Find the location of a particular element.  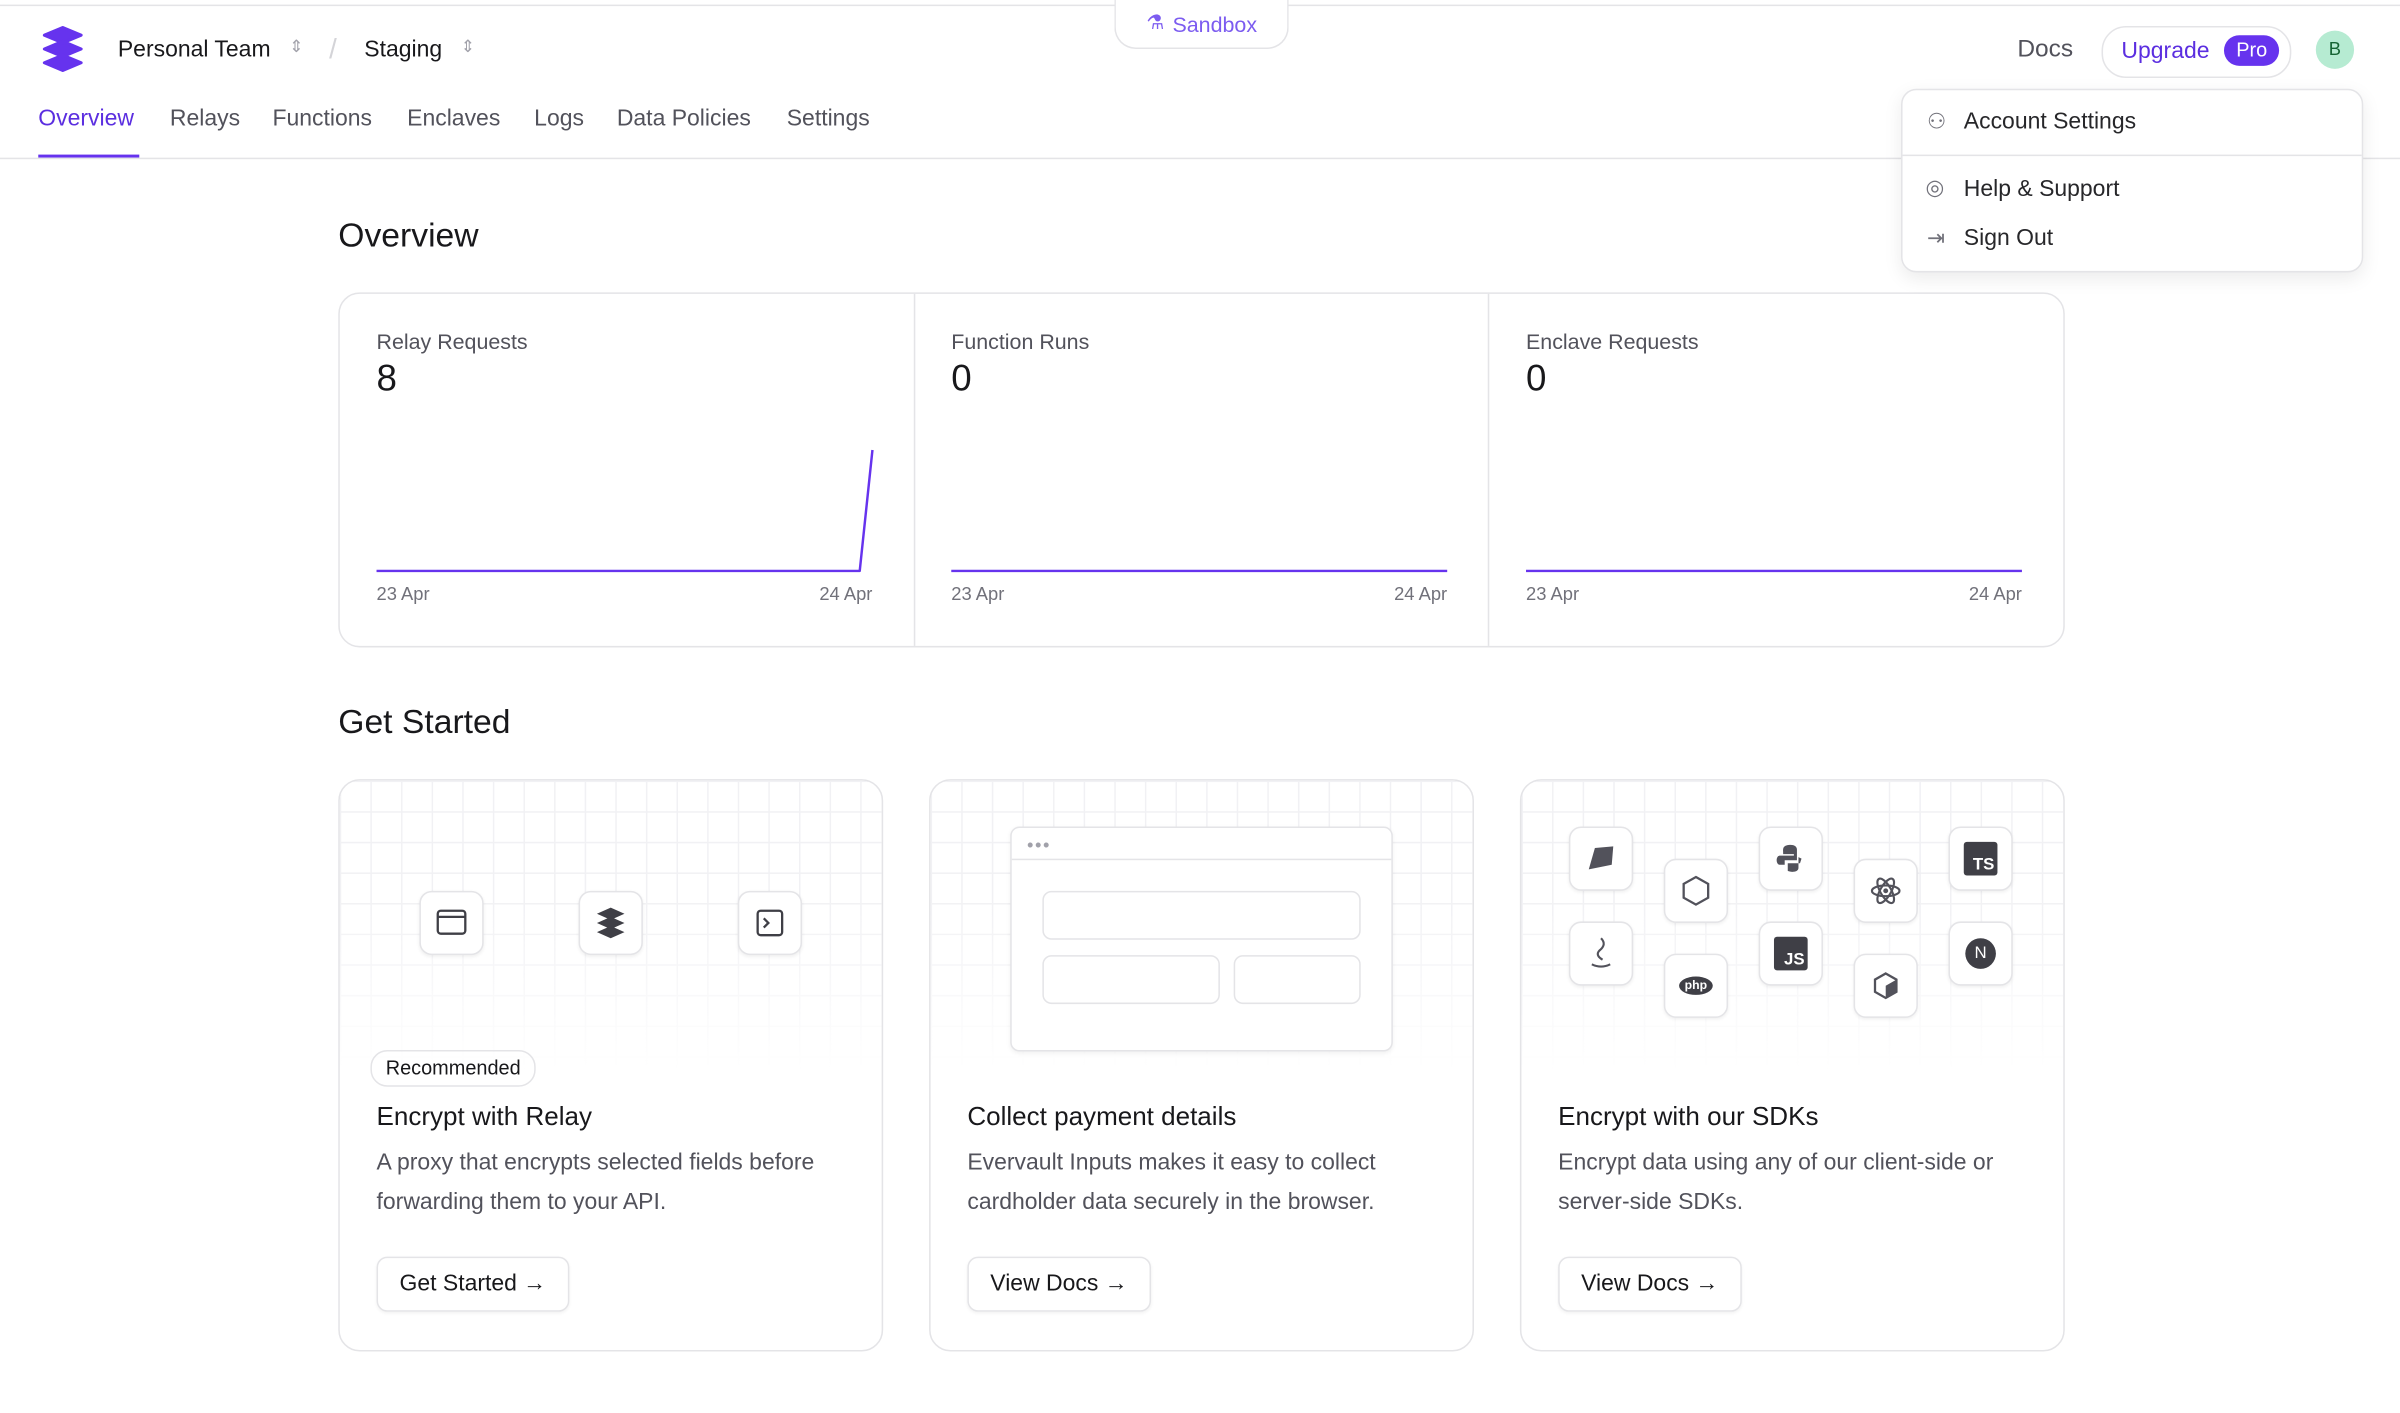

icon-label: TS is located at coordinates (1980, 858).